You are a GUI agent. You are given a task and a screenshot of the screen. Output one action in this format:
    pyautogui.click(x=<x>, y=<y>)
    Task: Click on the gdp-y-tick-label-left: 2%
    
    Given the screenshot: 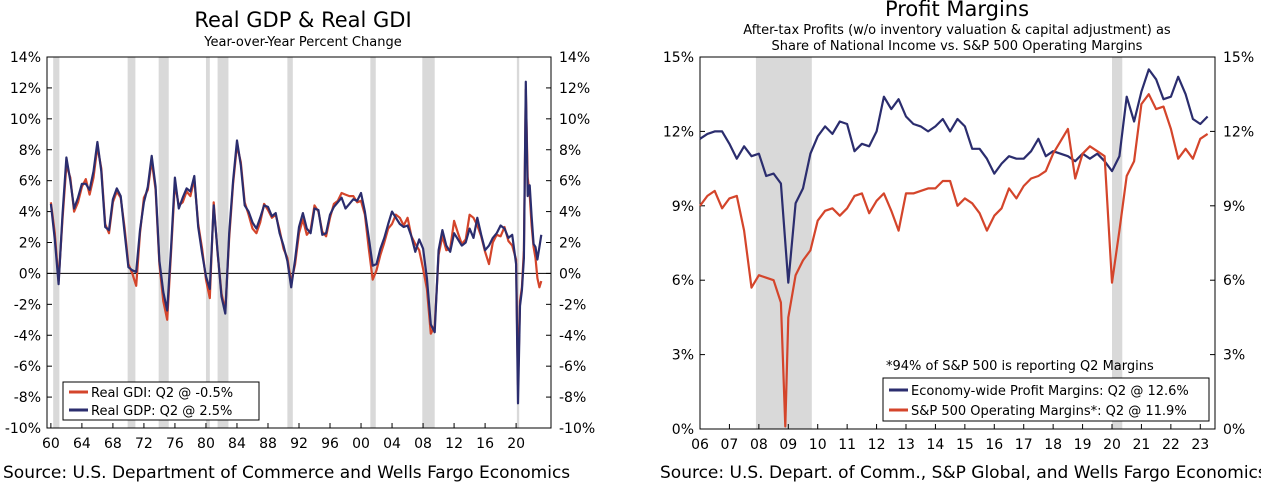 What is the action you would take?
    pyautogui.click(x=30, y=244)
    